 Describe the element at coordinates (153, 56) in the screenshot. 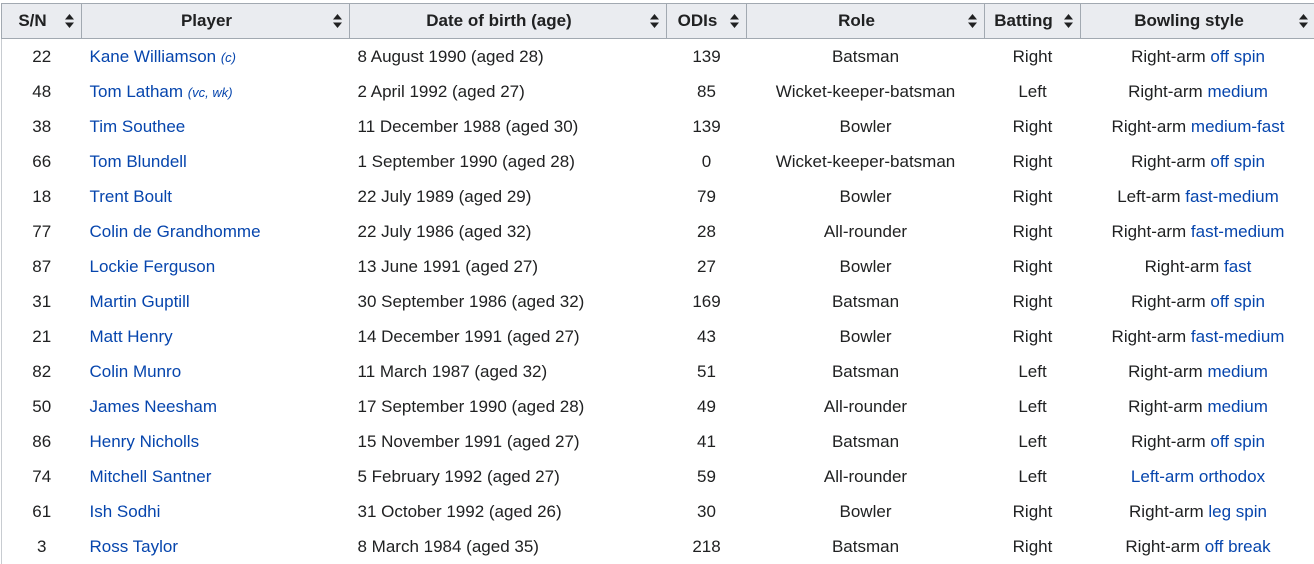

I see `player-link: Kane Williamson` at that location.